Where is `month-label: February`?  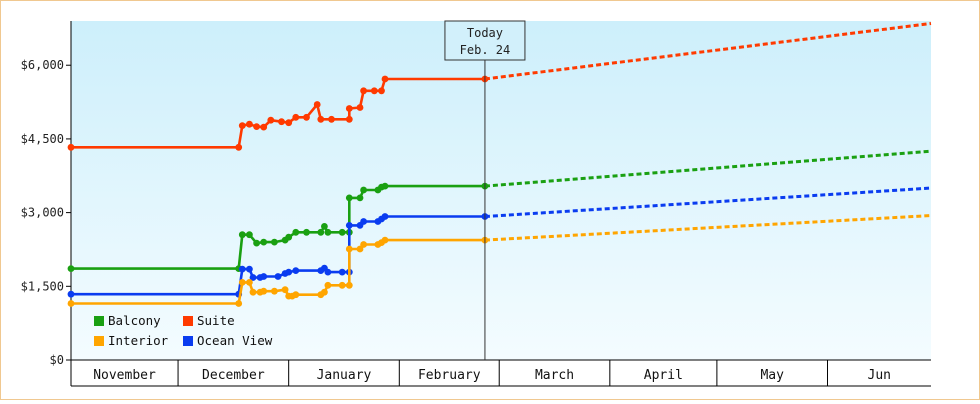 month-label: February is located at coordinates (449, 375).